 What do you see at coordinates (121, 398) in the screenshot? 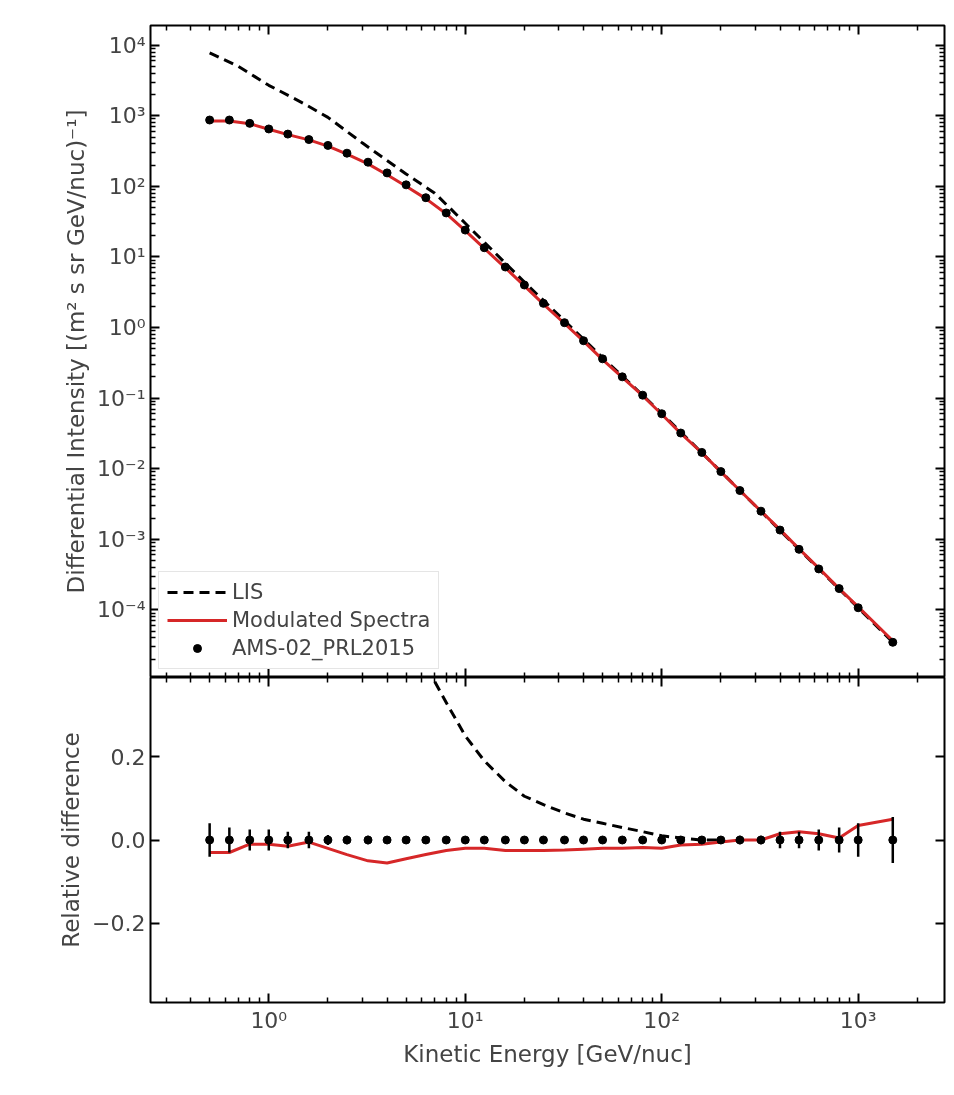
I see `y-tick-label: 10⁻¹` at bounding box center [121, 398].